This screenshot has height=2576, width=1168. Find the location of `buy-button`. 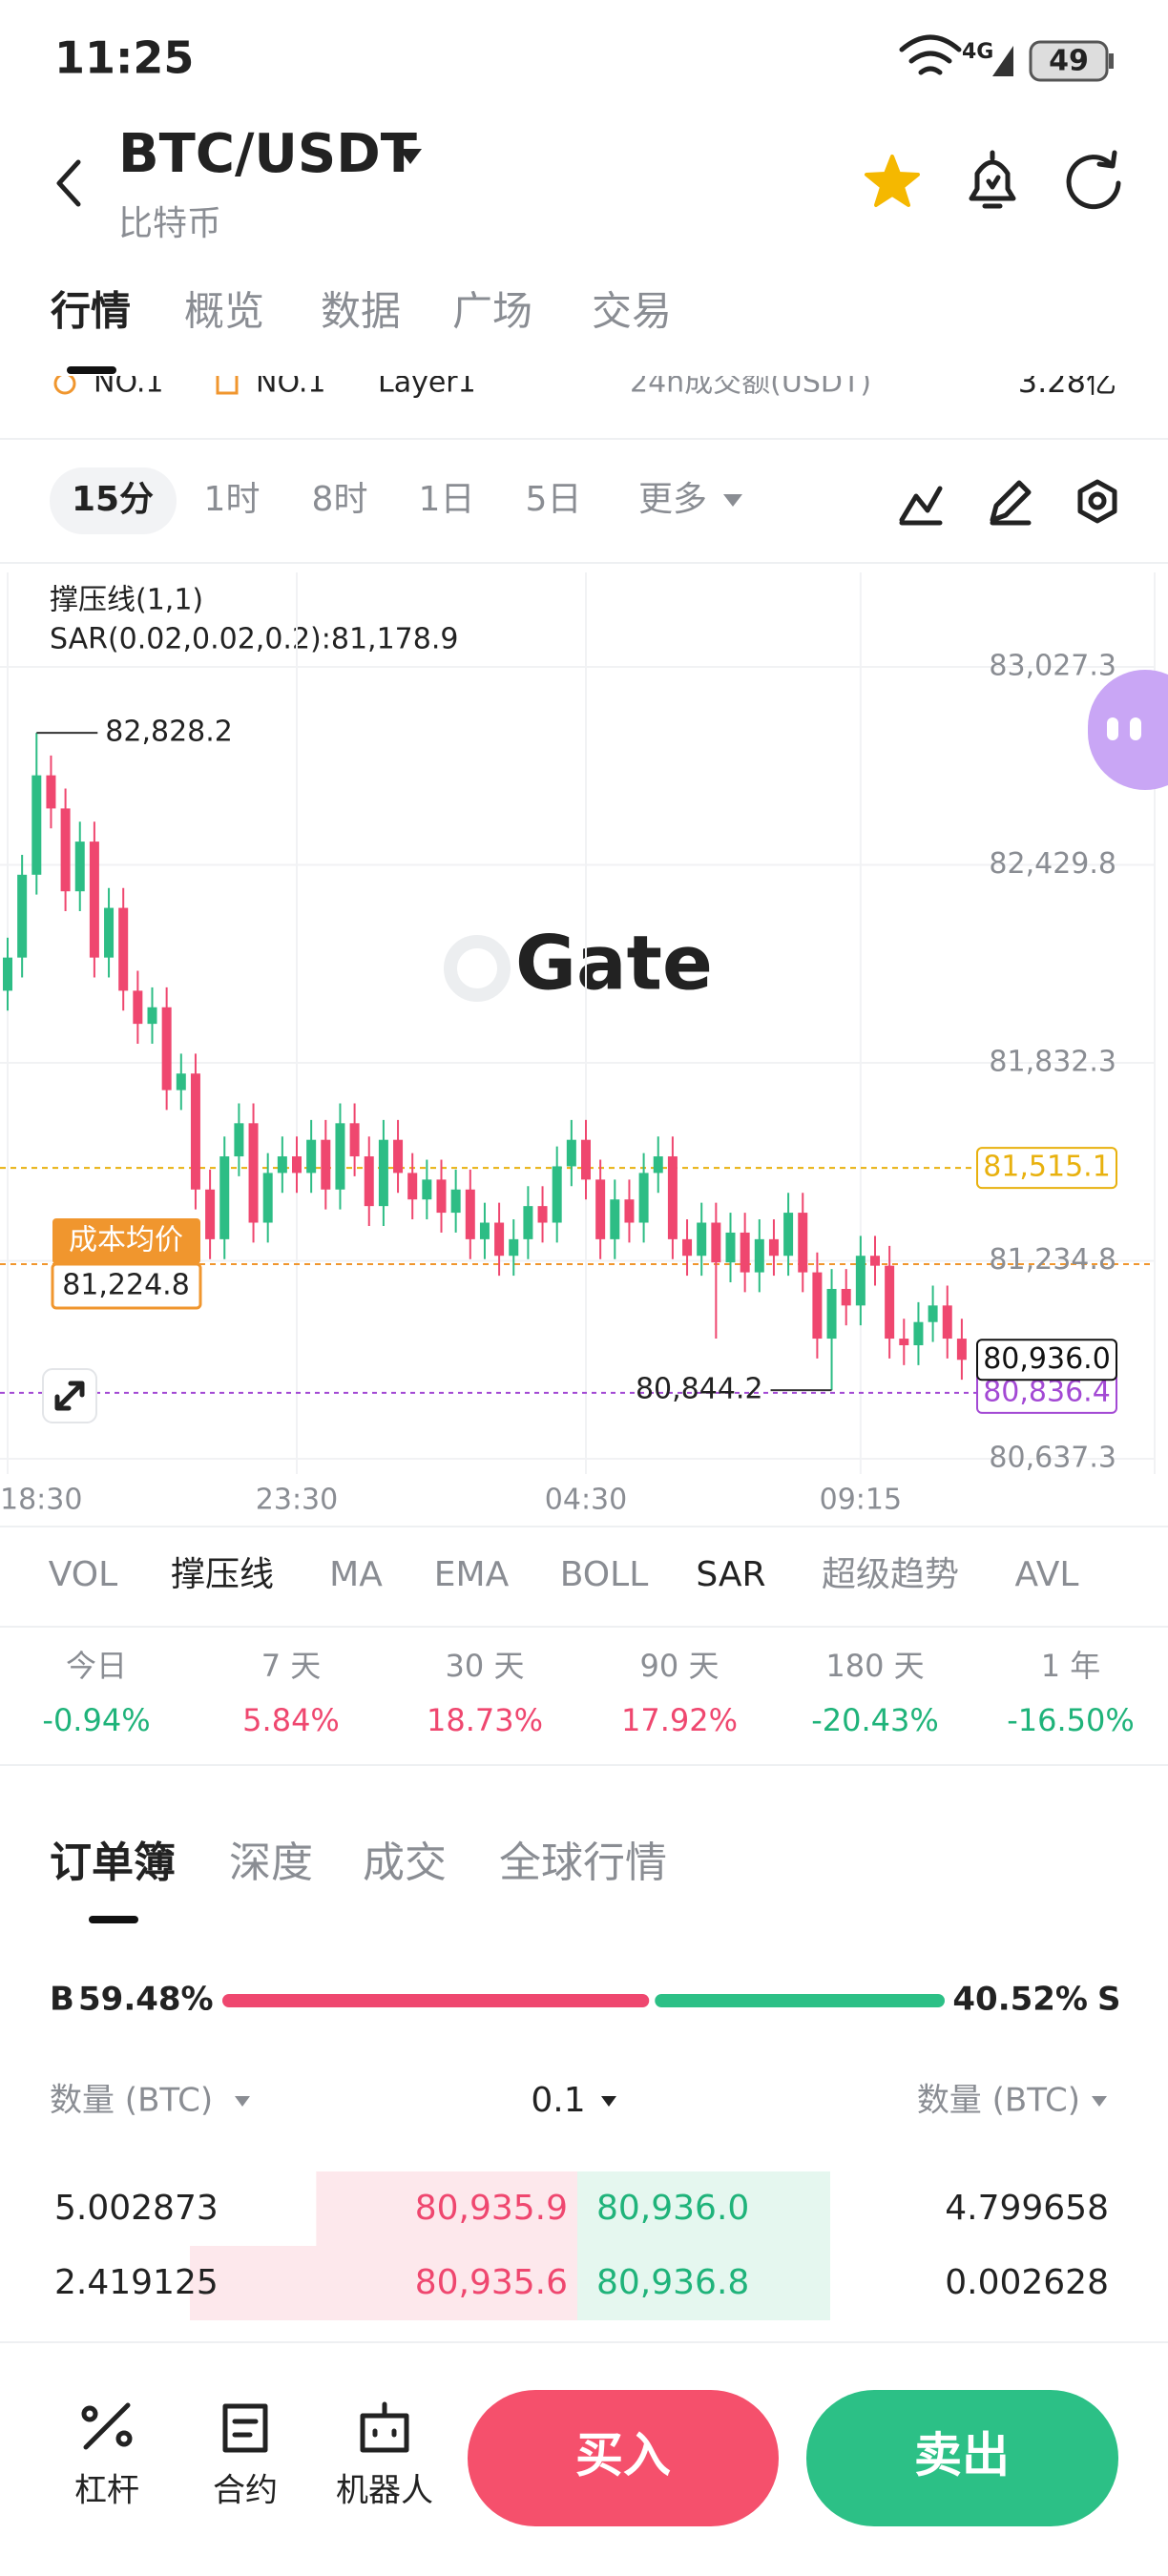

buy-button is located at coordinates (623, 2458).